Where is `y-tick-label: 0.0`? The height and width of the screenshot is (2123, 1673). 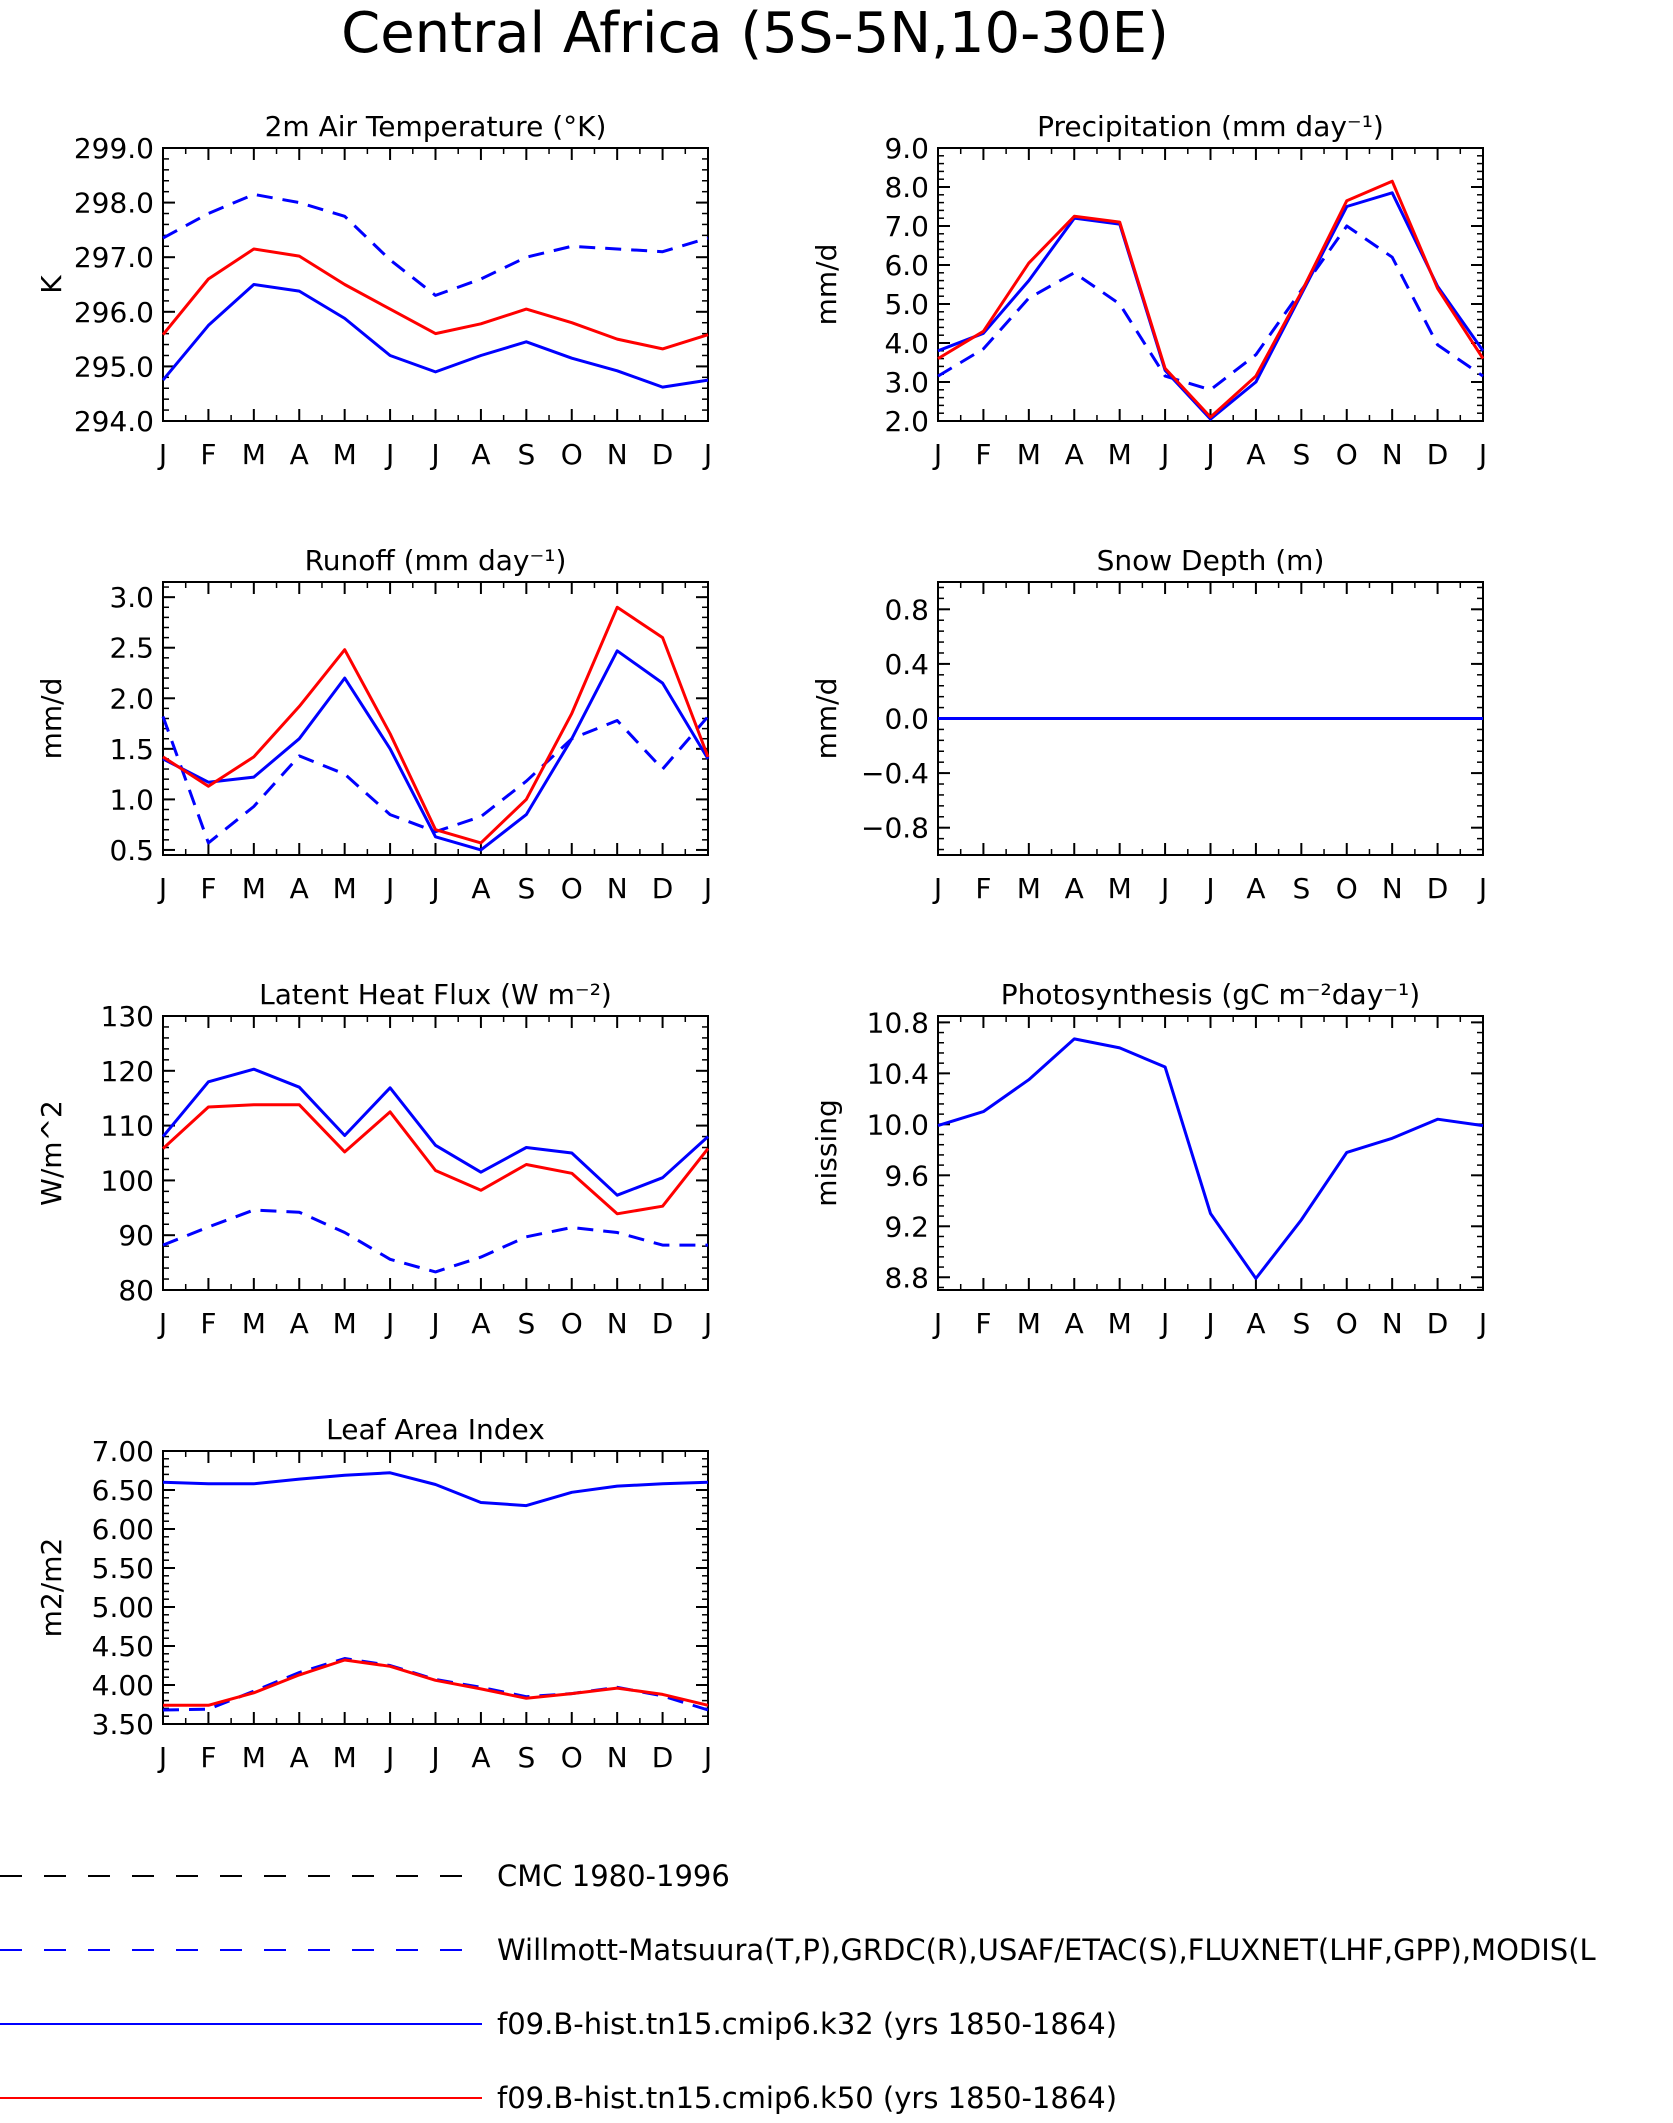 y-tick-label: 0.0 is located at coordinates (906, 719).